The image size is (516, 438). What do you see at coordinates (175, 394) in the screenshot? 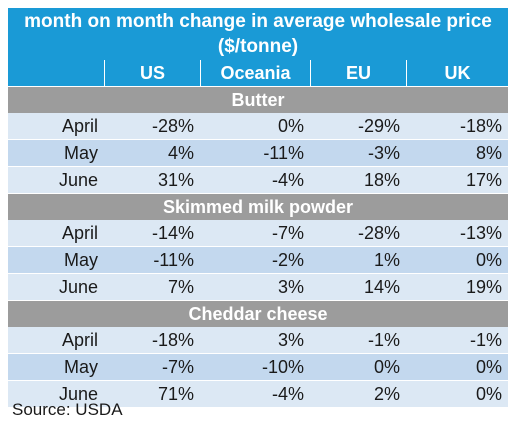
I see `value-cell: 71%` at bounding box center [175, 394].